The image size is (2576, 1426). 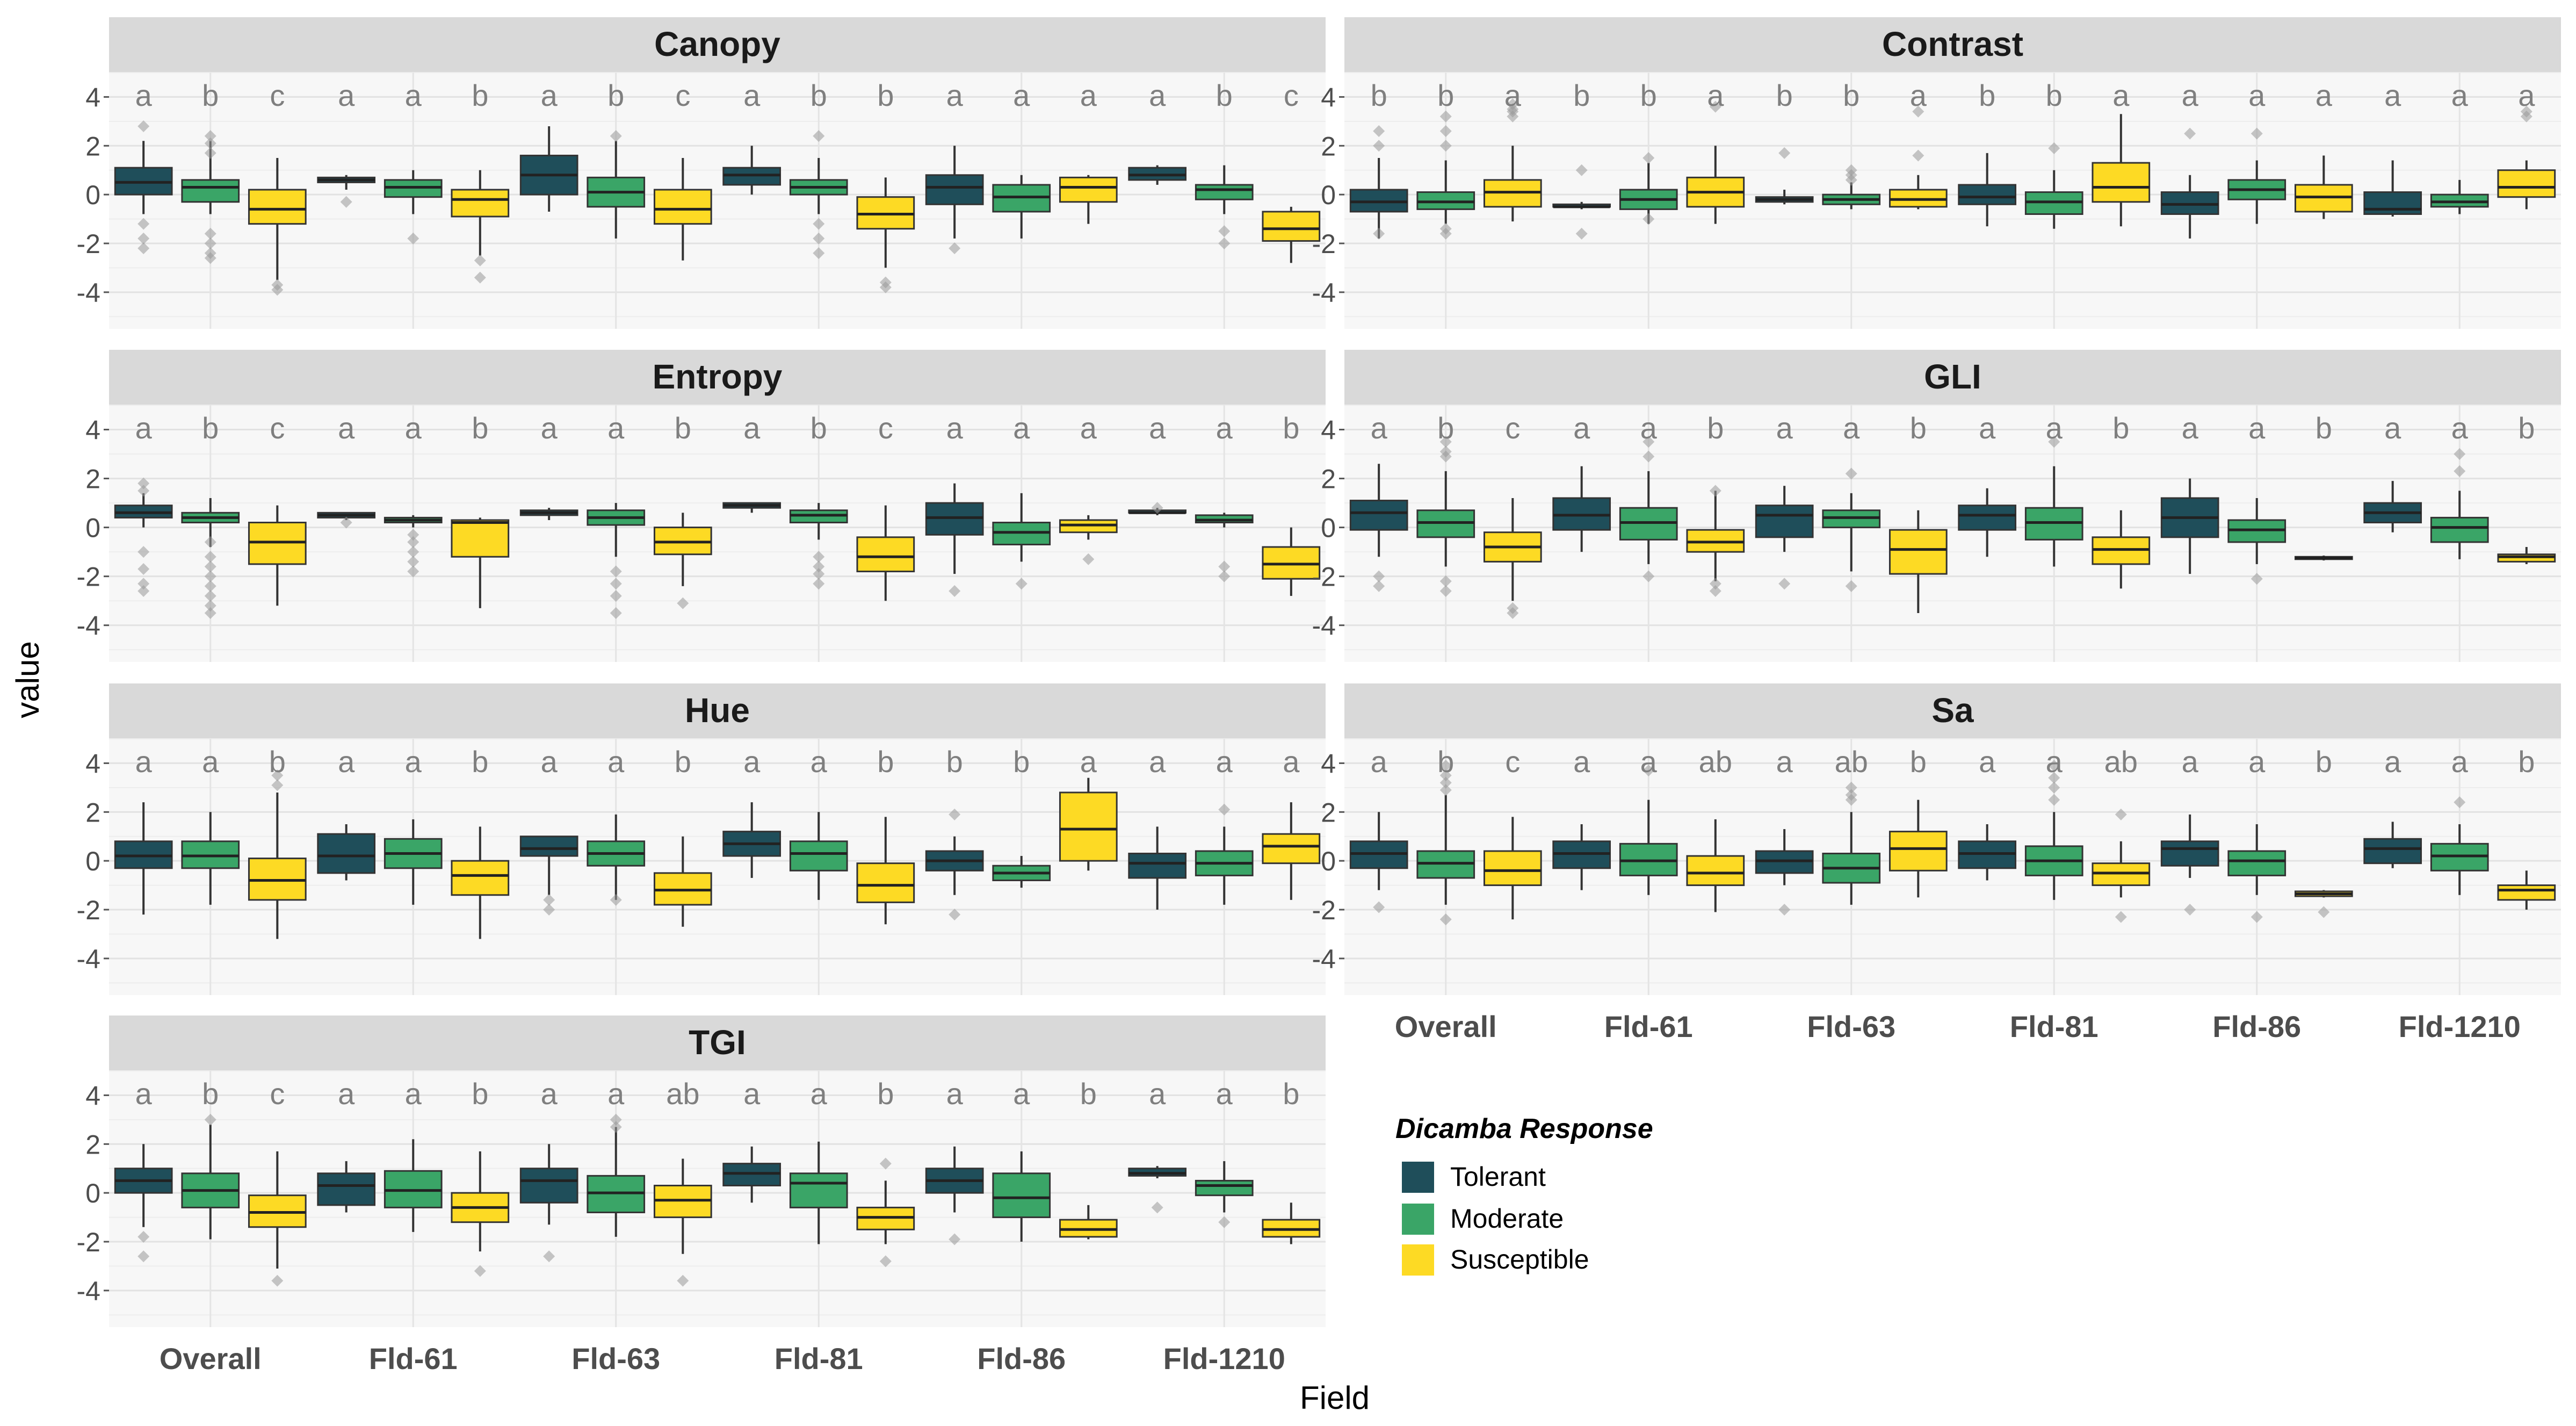 What do you see at coordinates (210, 1176) in the screenshot?
I see `box-tgi-overall-moderate` at bounding box center [210, 1176].